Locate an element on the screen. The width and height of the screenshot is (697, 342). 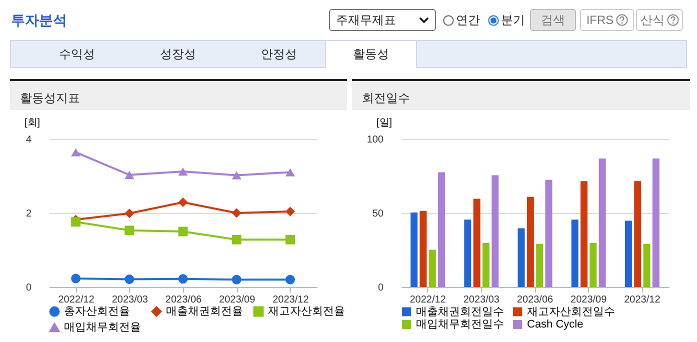
help-button: 산식 is located at coordinates (659, 20).